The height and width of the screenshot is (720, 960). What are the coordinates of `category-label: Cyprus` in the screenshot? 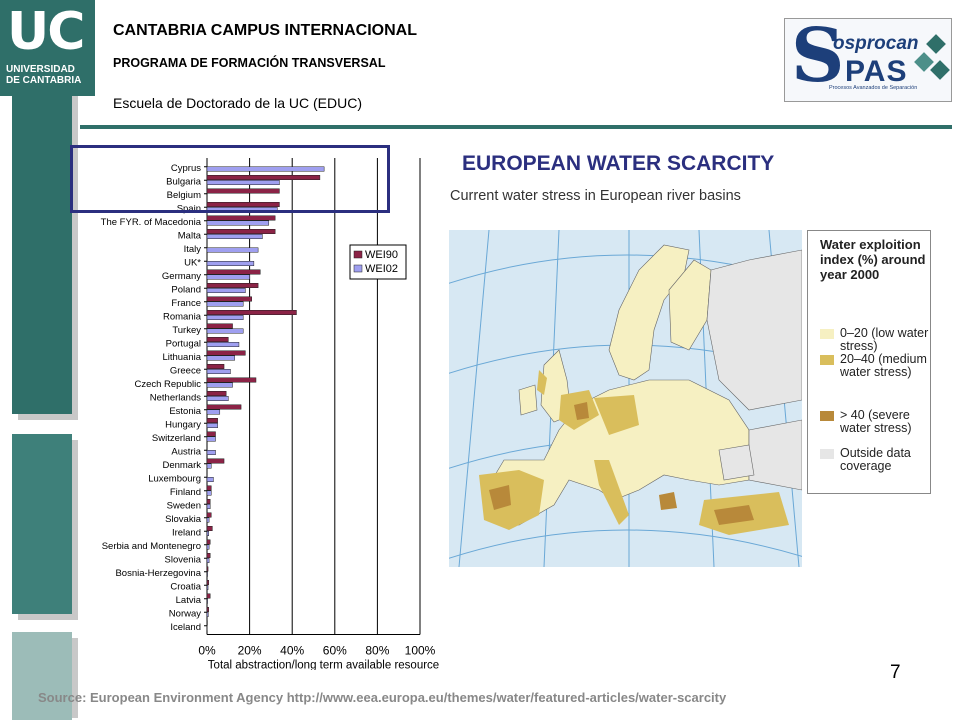 It's located at (186, 168).